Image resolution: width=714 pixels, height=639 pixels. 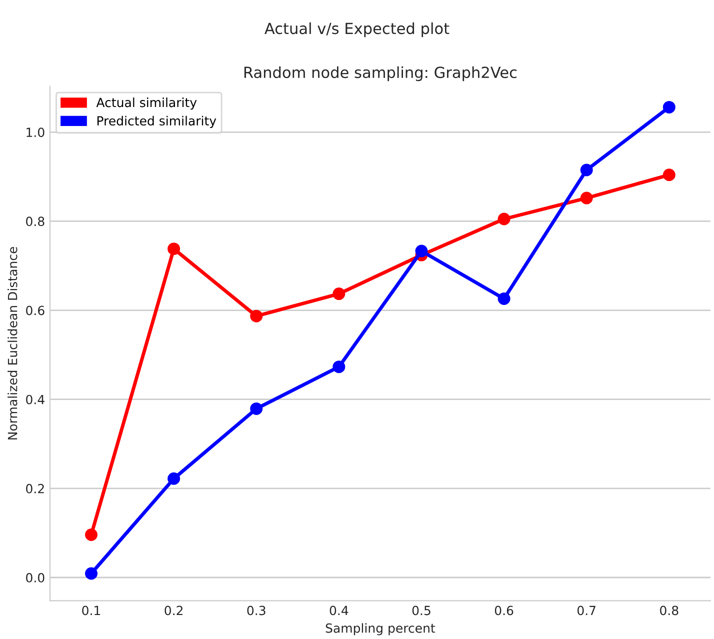 I want to click on y-tick-label: 0.0, so click(x=35, y=577).